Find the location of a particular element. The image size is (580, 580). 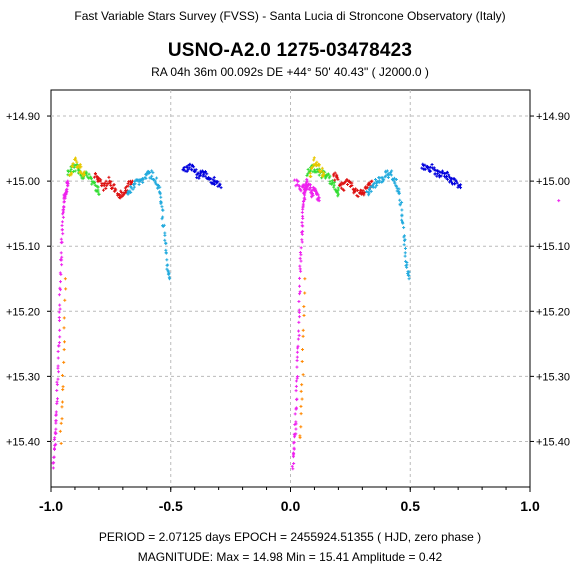

y-tick-label-left: +15.10 is located at coordinates (23, 247).